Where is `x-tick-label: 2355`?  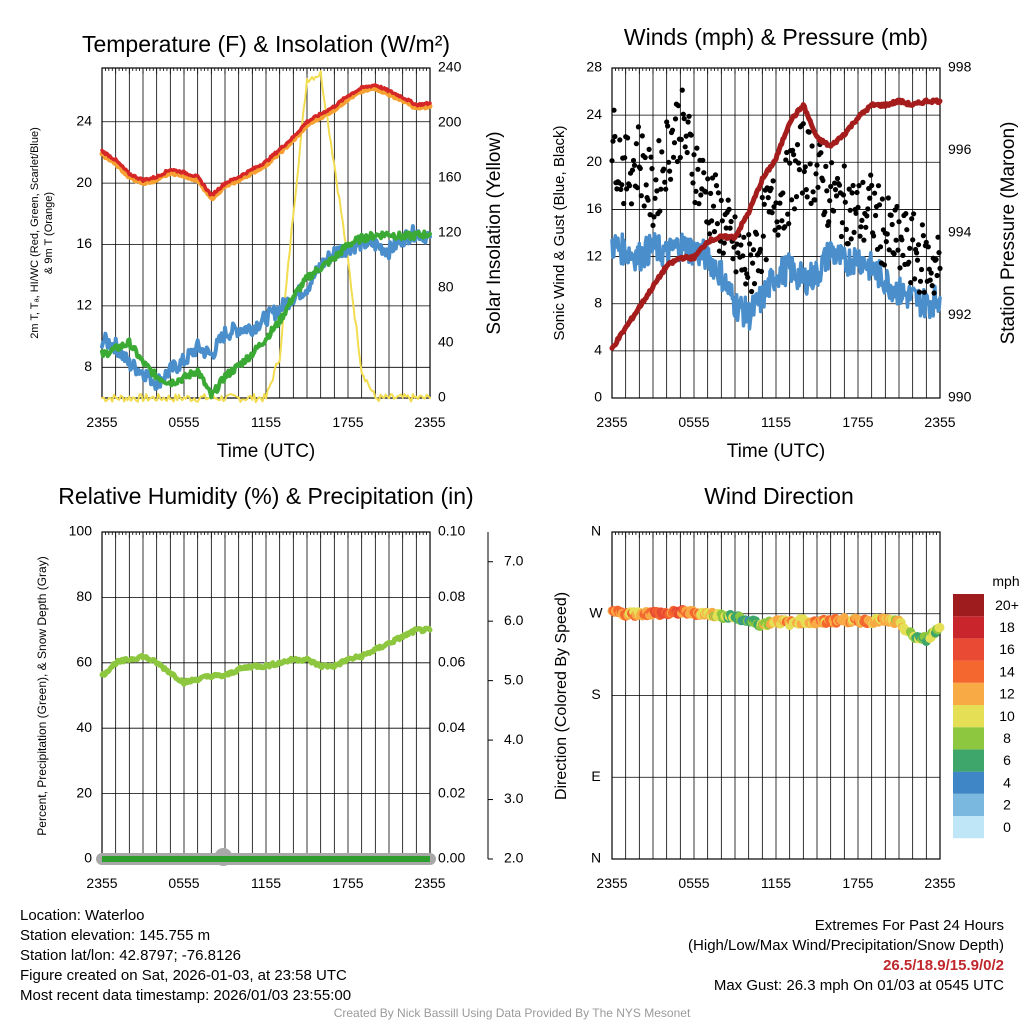
x-tick-label: 2355 is located at coordinates (101, 883).